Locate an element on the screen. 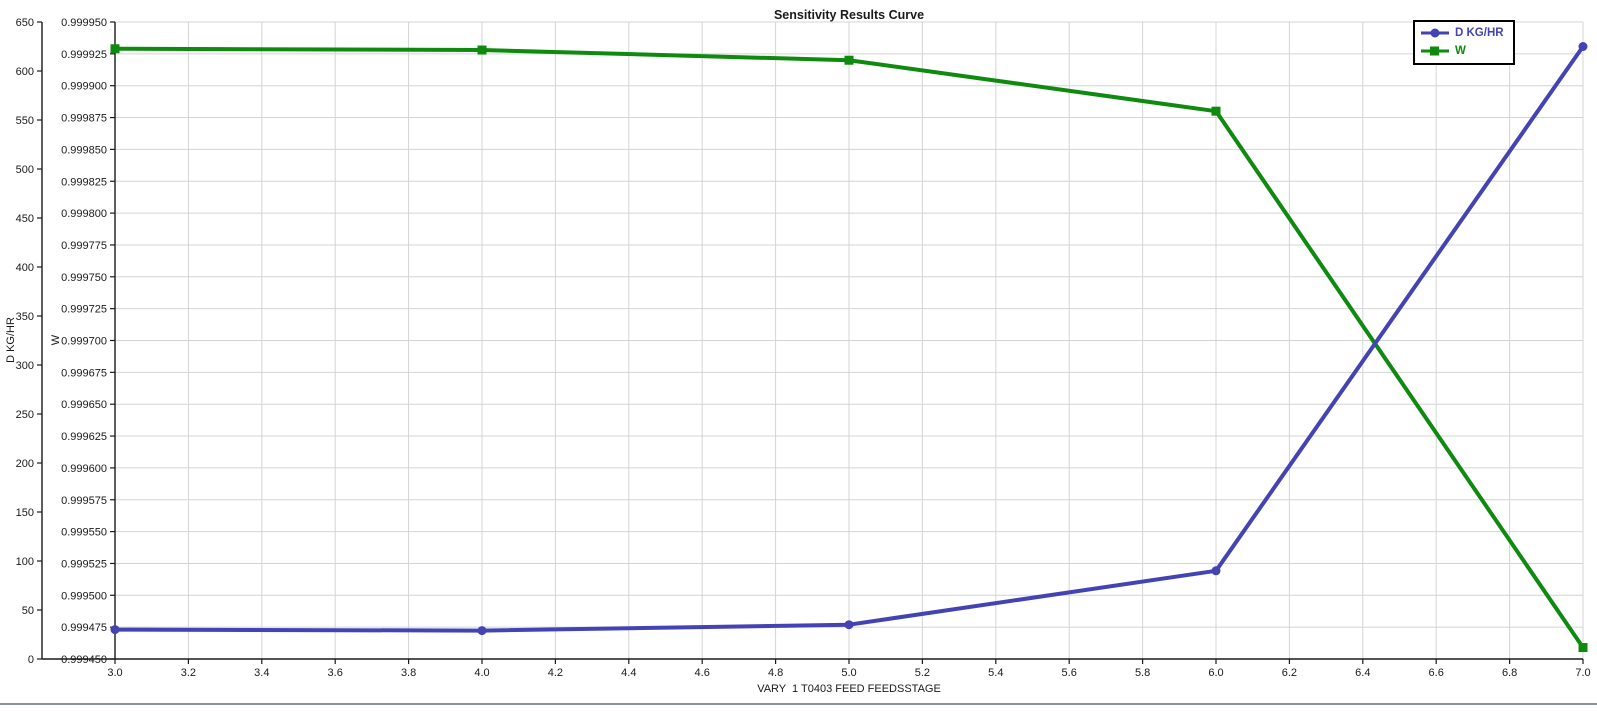 This screenshot has height=711, width=1597. d-axis-tick-label: 250 is located at coordinates (25, 415).